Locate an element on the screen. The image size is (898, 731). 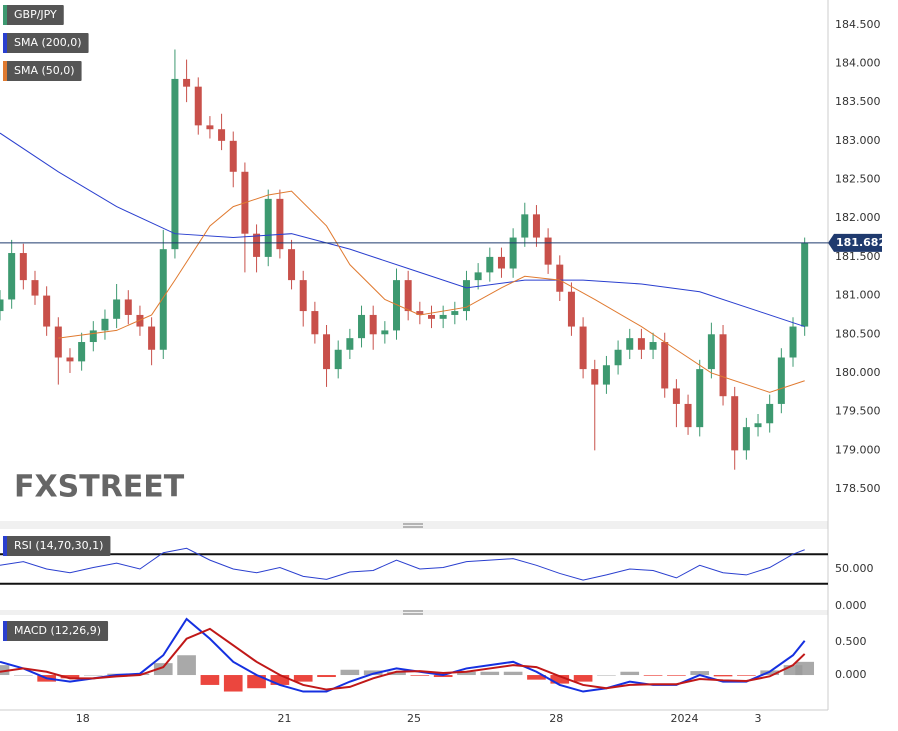
y-tick-label: 178.500 is located at coordinates (858, 488).